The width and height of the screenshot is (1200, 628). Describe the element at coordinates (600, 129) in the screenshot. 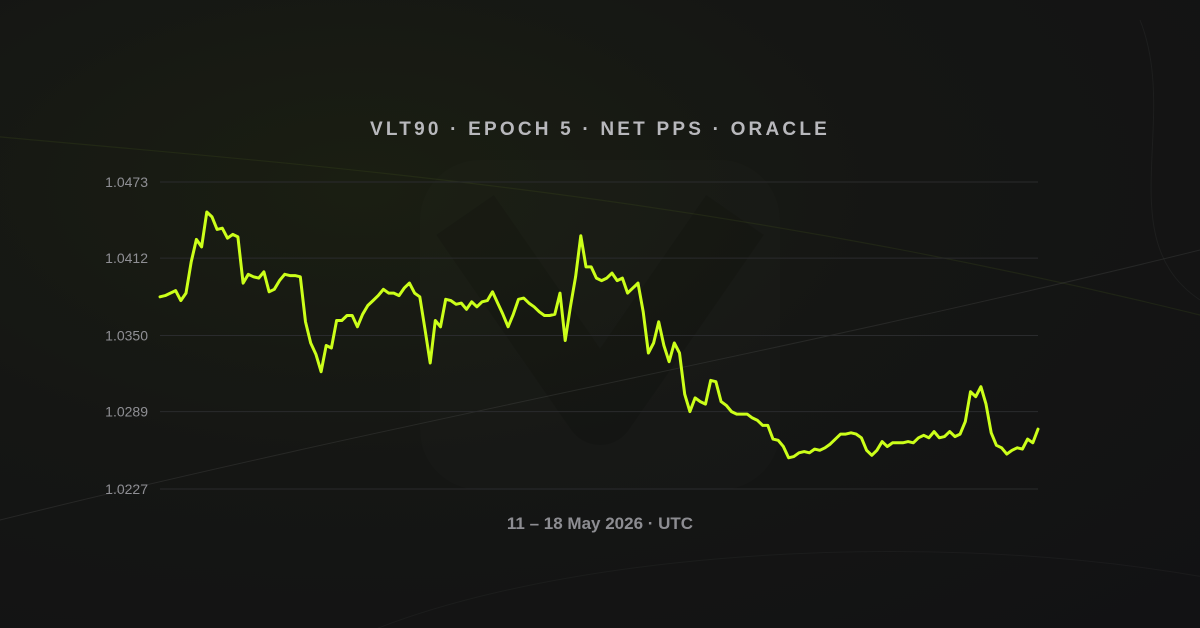

I see `chart-title: VLT90 · EPOCH 5 · NET PPS · ORACLE` at that location.